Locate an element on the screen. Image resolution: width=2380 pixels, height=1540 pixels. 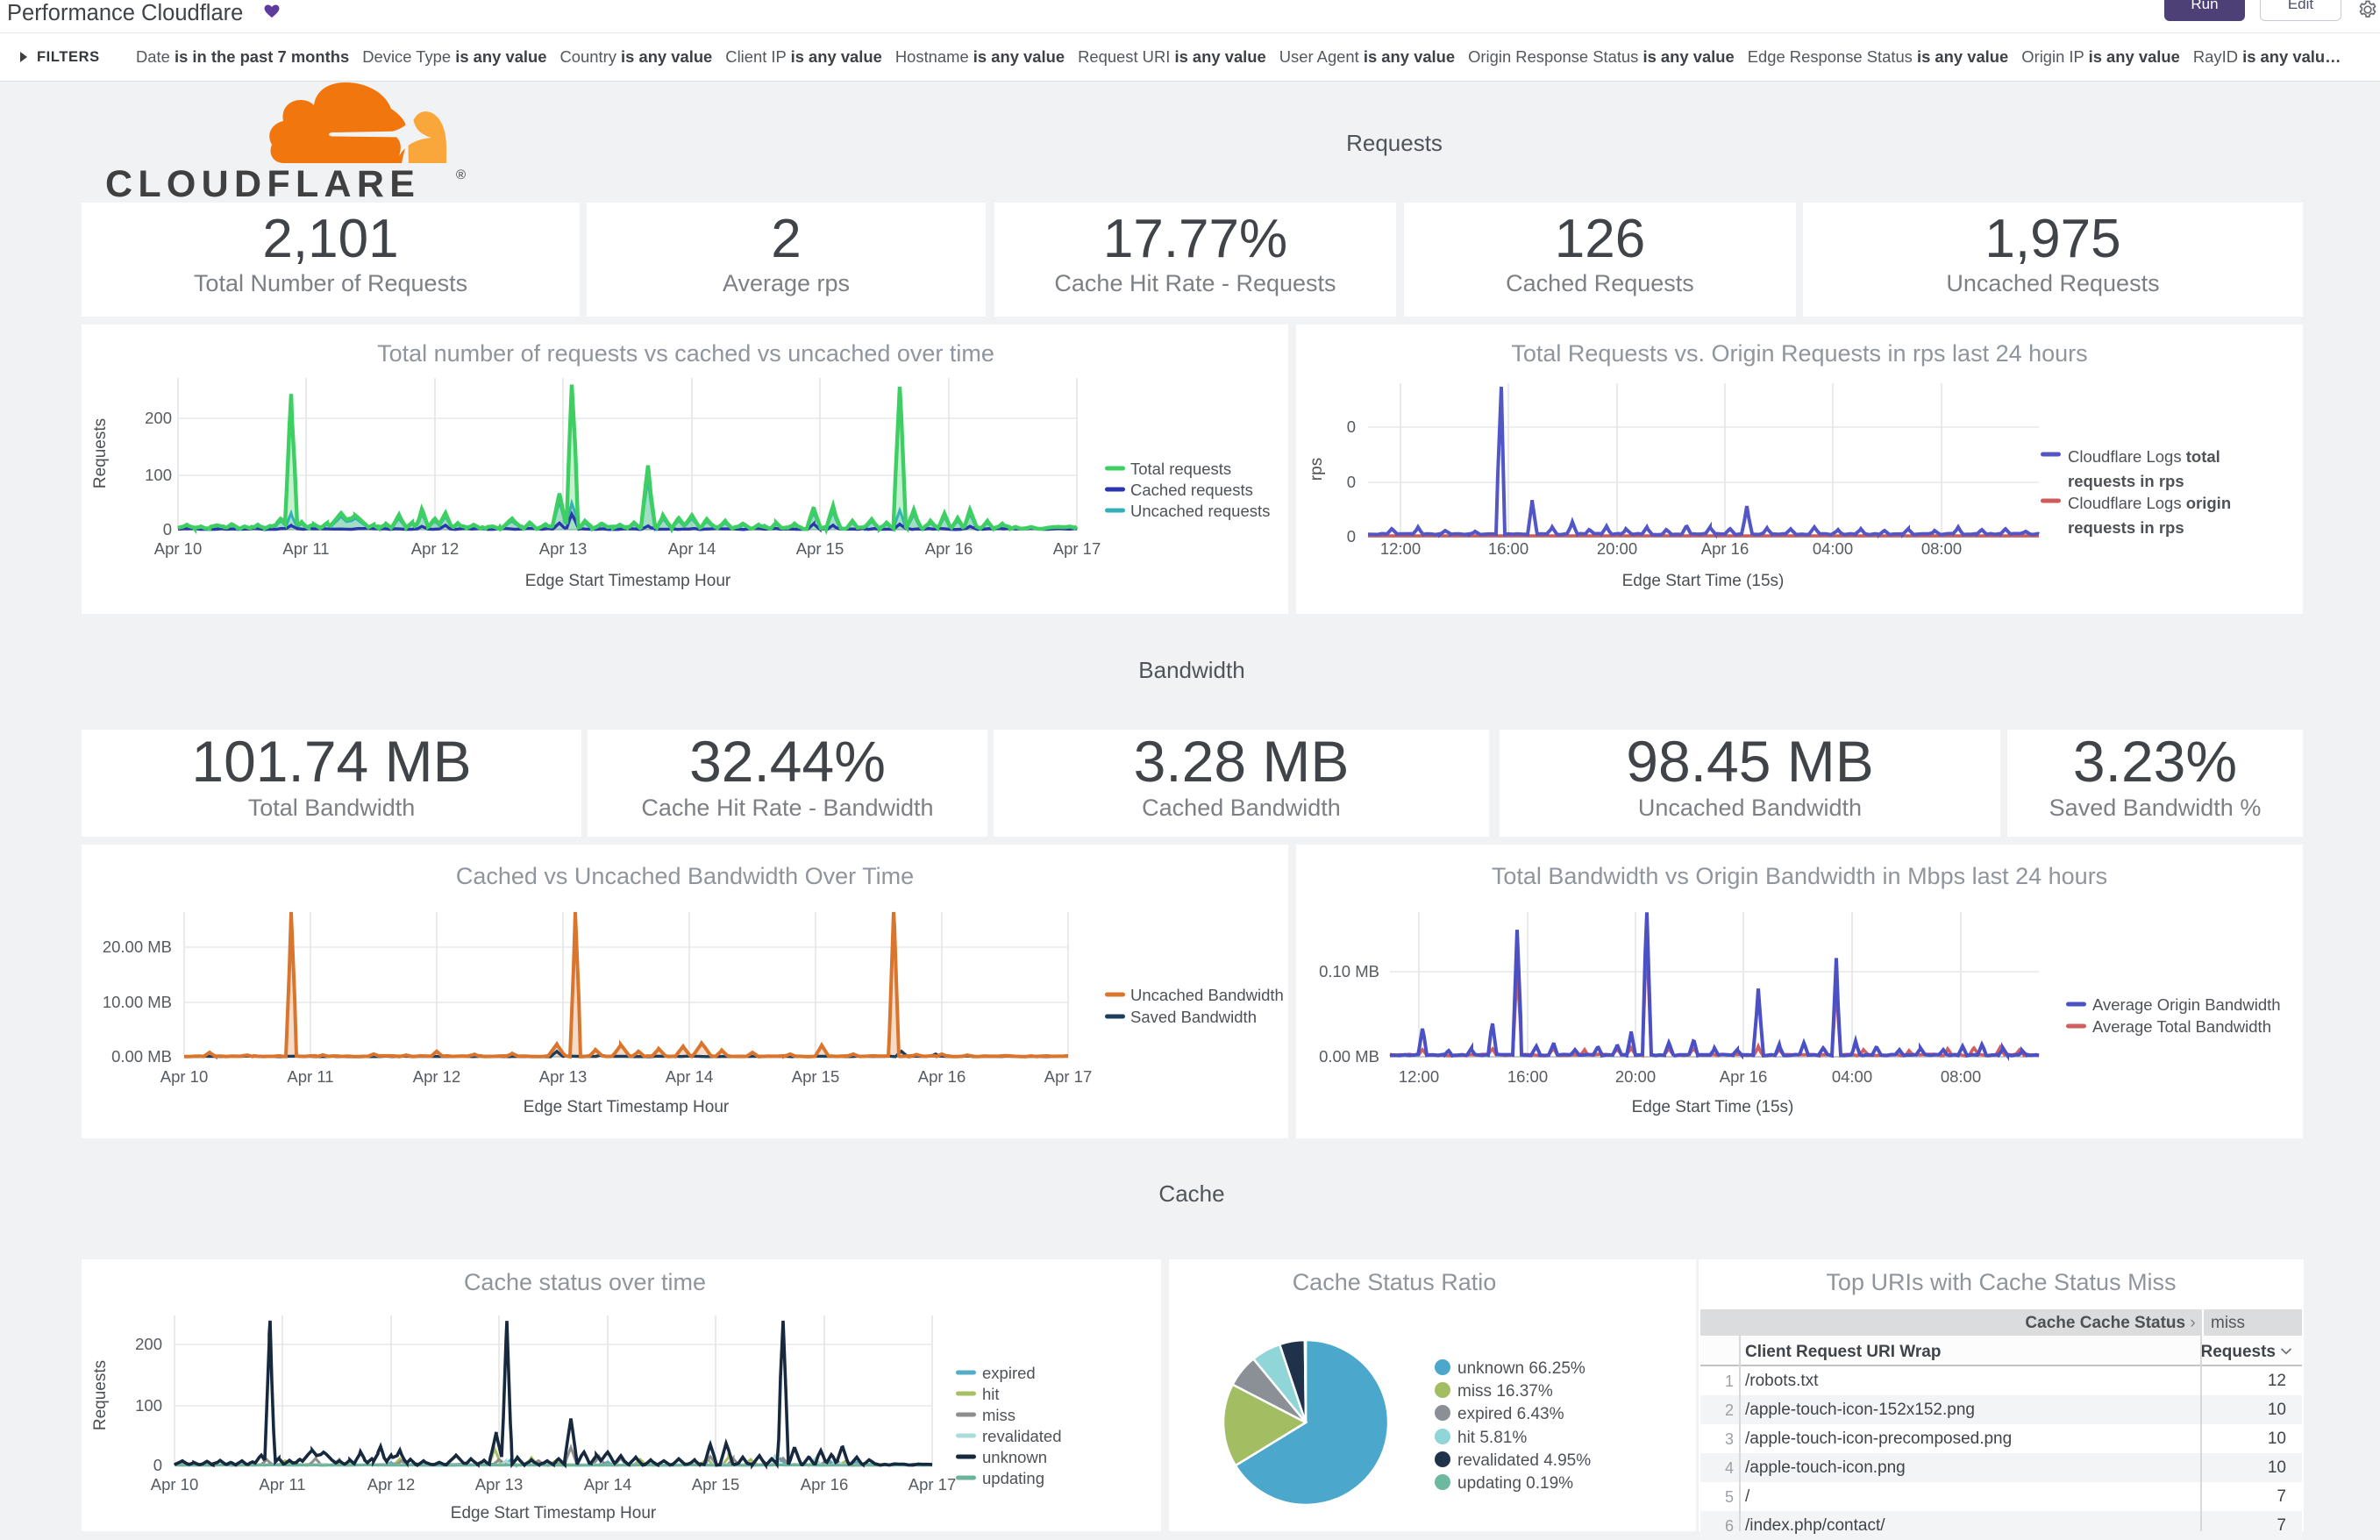
svg-text: expired is located at coordinates (1009, 1373).